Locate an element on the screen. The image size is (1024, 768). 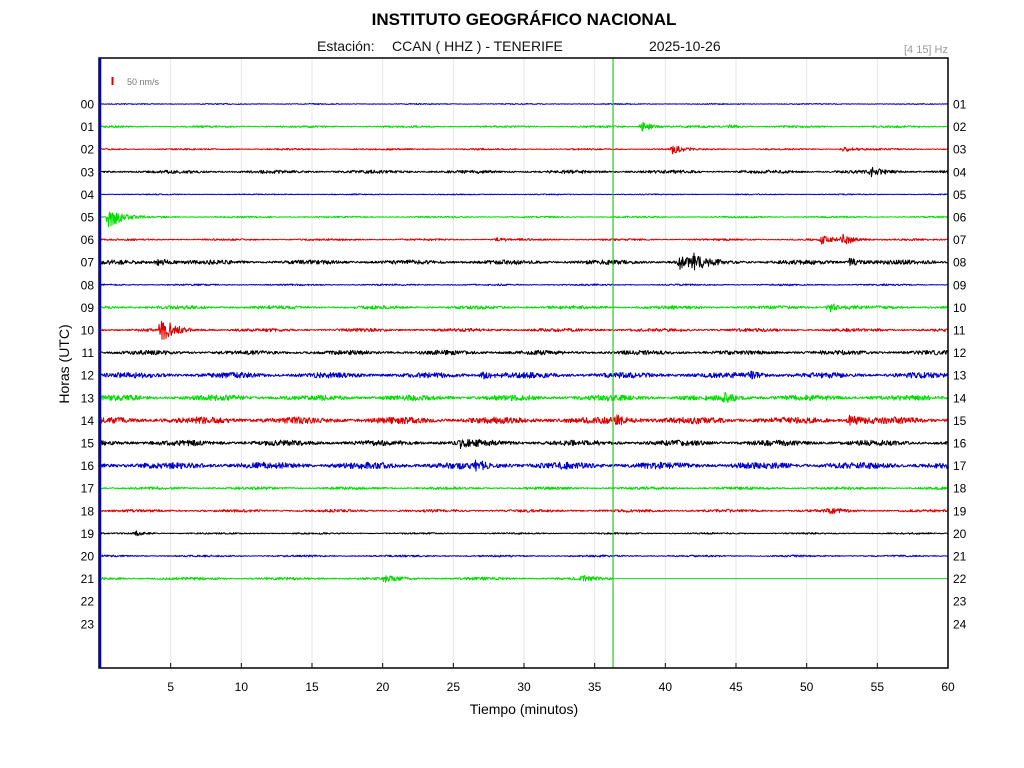
left-hour-label-00: 00 is located at coordinates (88, 105).